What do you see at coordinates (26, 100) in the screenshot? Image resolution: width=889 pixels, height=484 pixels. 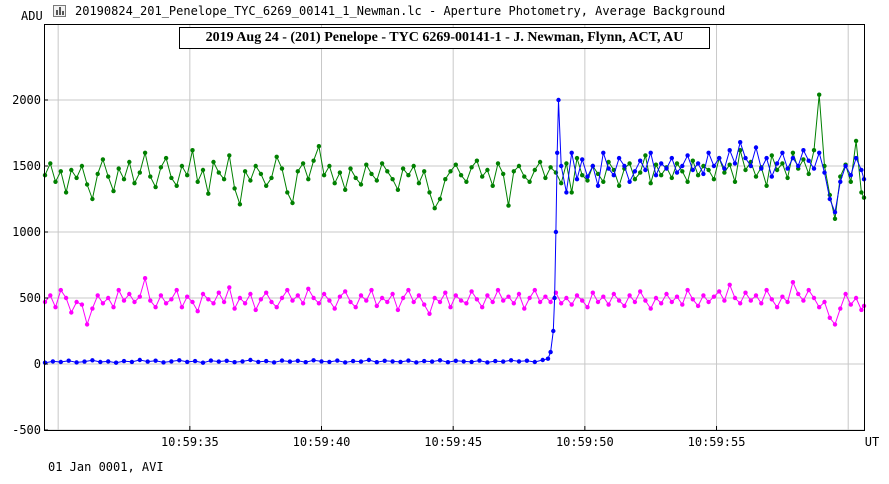 I see `y-tick-label: 2000` at bounding box center [26, 100].